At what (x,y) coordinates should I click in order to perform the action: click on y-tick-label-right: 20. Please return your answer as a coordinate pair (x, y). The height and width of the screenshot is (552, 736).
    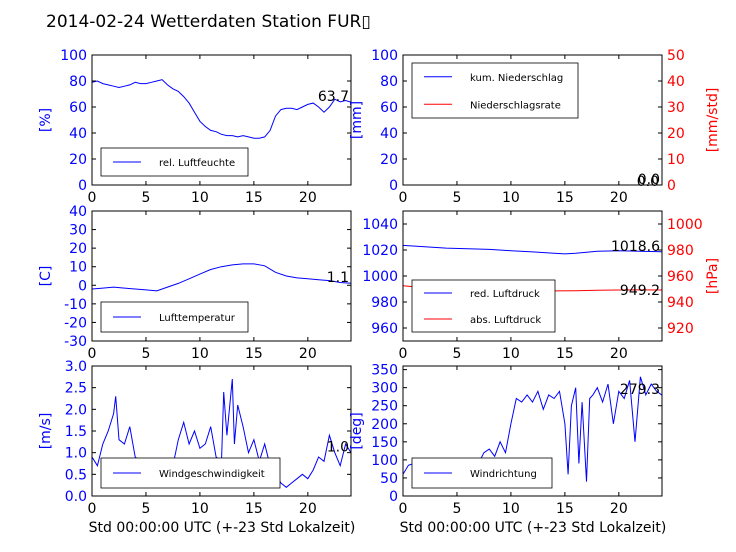
    Looking at the image, I should click on (676, 134).